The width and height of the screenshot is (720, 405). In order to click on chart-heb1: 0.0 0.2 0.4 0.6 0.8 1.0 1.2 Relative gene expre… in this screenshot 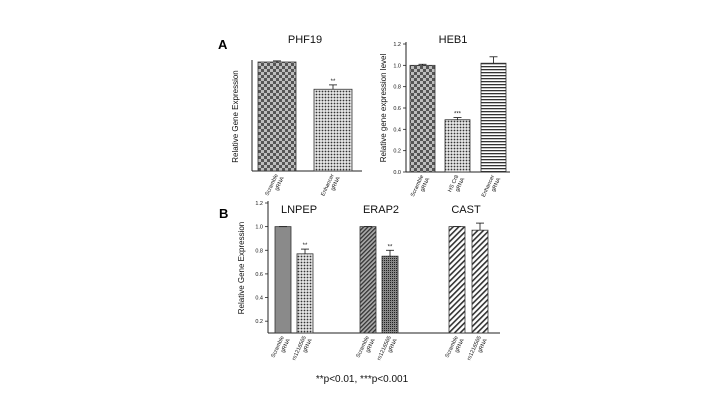, I will do `click(444, 117)`.